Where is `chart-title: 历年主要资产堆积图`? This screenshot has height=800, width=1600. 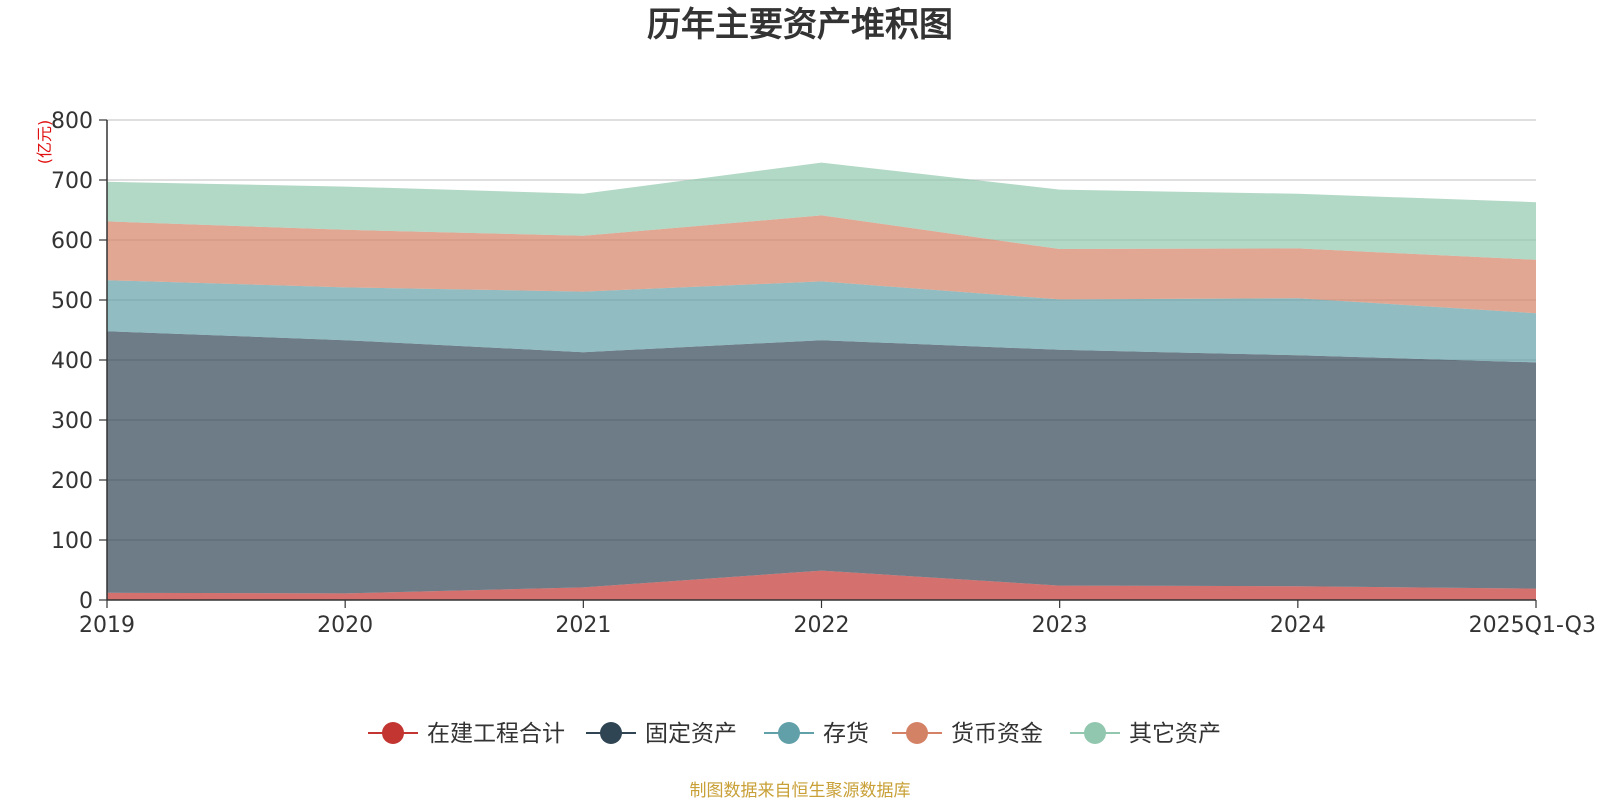 chart-title: 历年主要资产堆积图 is located at coordinates (800, 25).